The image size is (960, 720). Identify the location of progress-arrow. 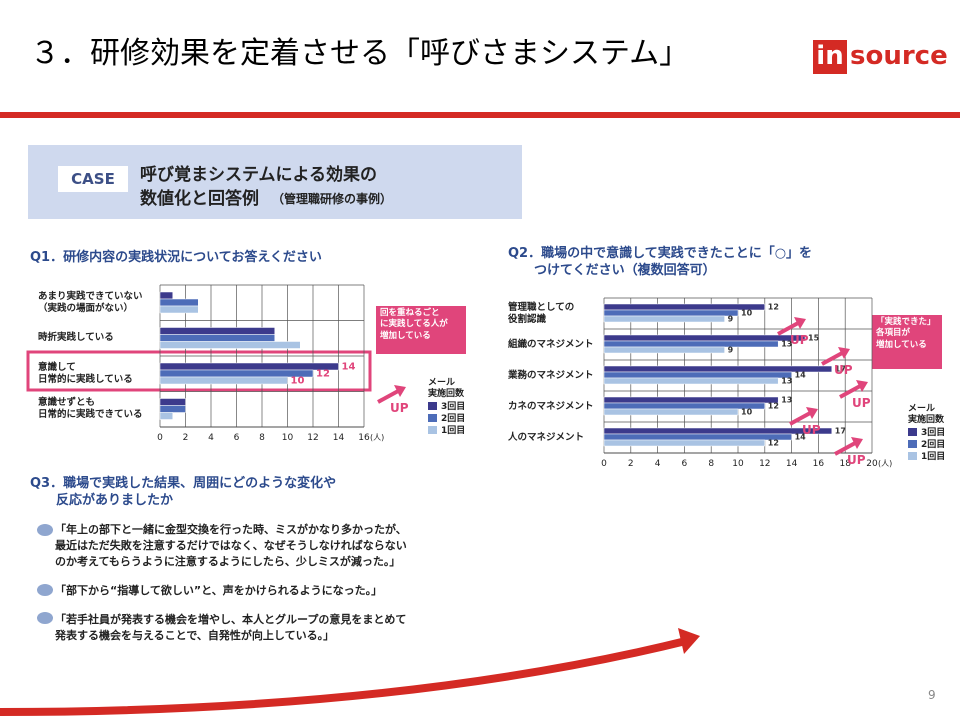
(345, 676).